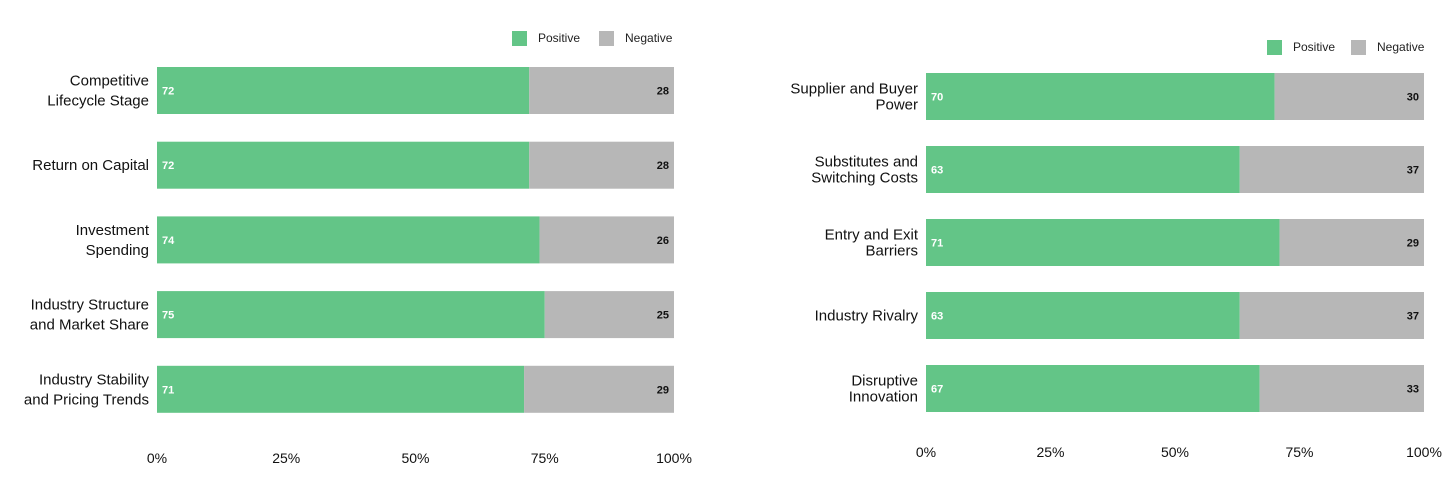  What do you see at coordinates (1413, 390) in the screenshot?
I see `right-value-negative-4: 33` at bounding box center [1413, 390].